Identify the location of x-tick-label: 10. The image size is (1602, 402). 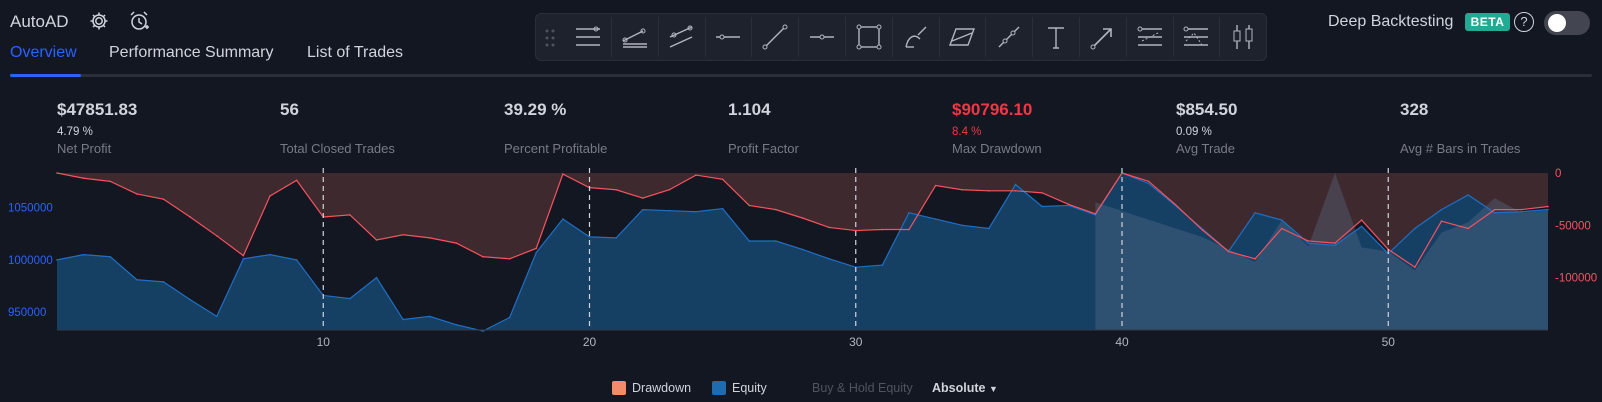
(324, 342).